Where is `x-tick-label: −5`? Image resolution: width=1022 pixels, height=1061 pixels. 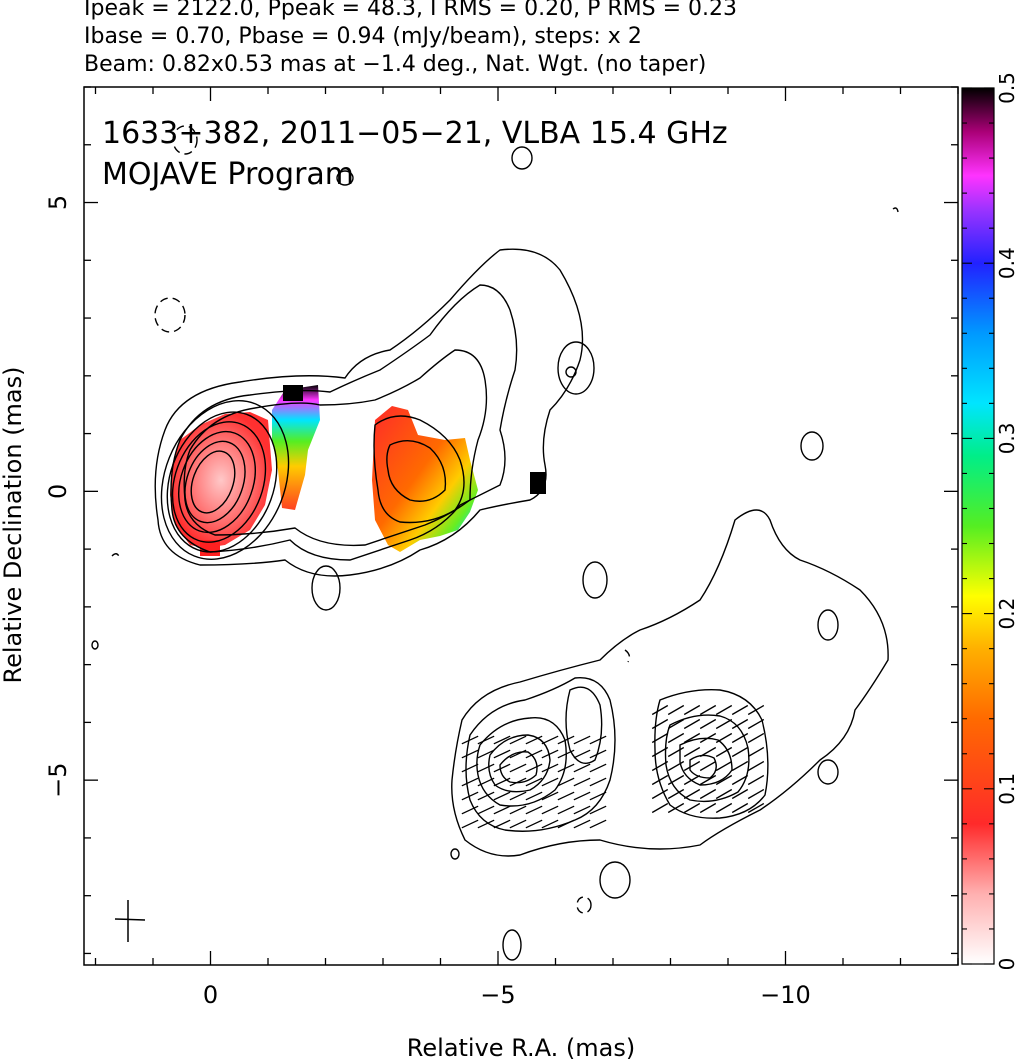 x-tick-label: −5 is located at coordinates (497, 995).